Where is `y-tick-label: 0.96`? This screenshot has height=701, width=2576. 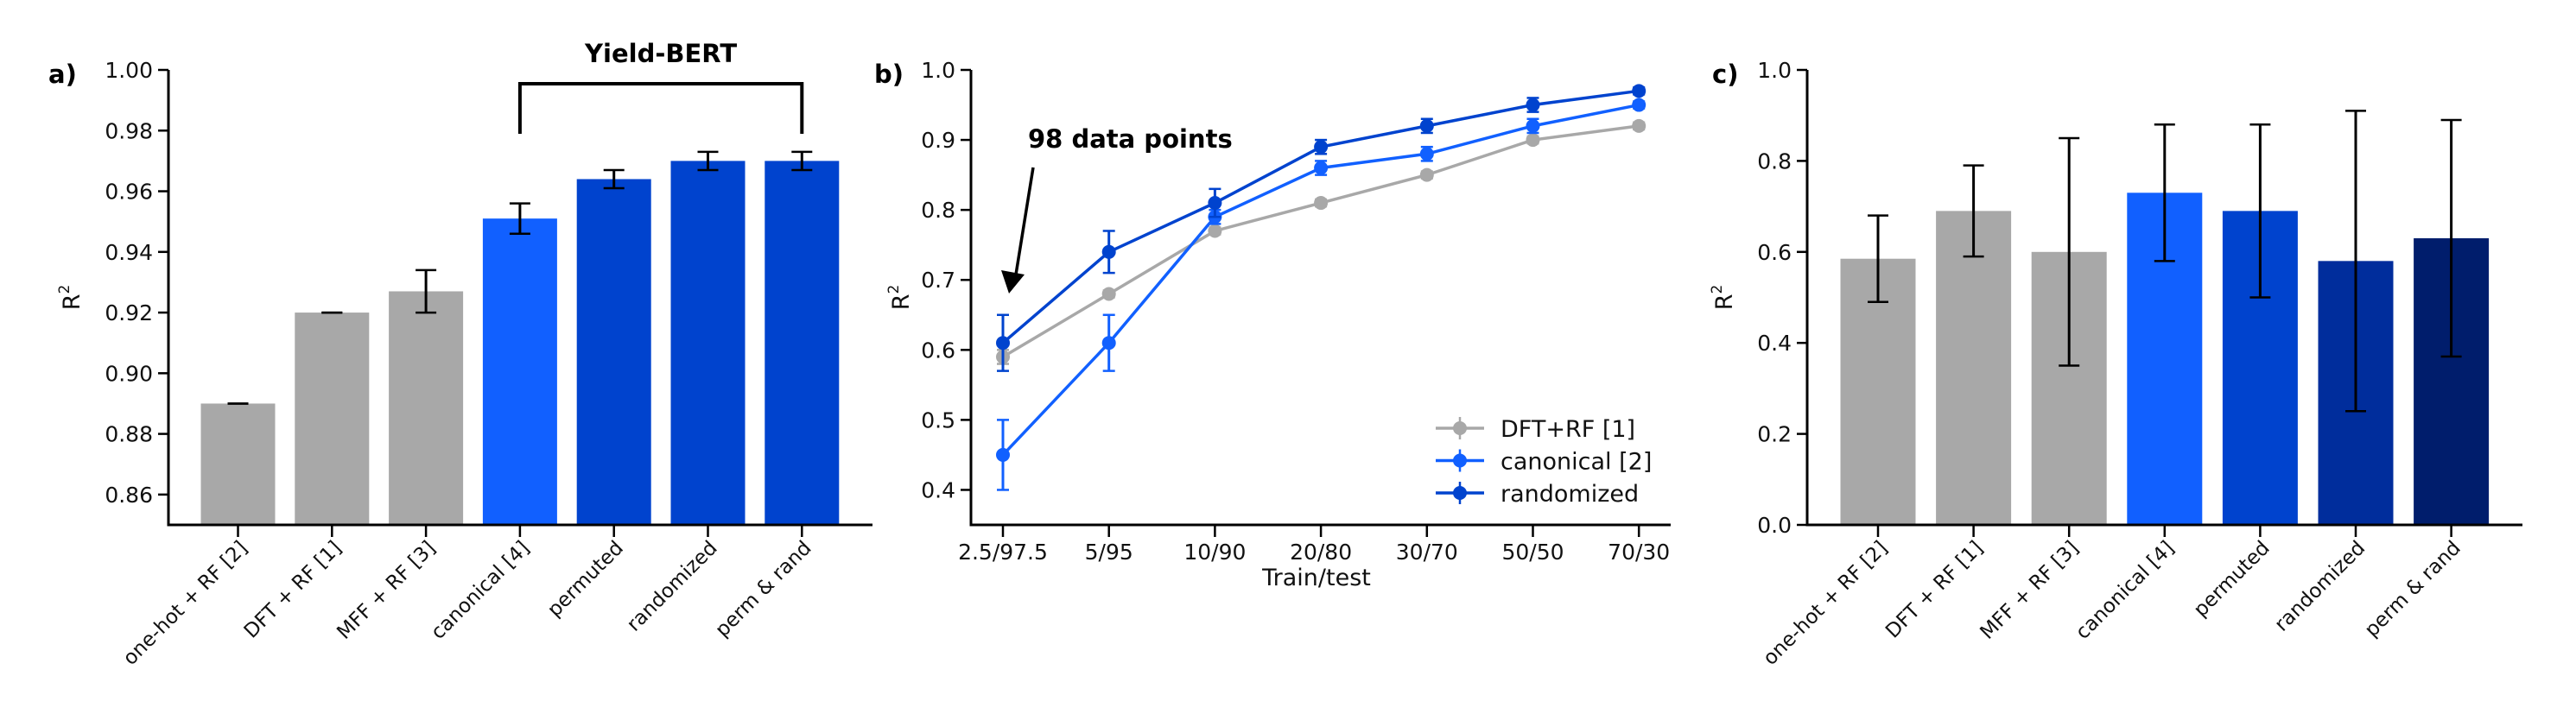 y-tick-label: 0.96 is located at coordinates (129, 192).